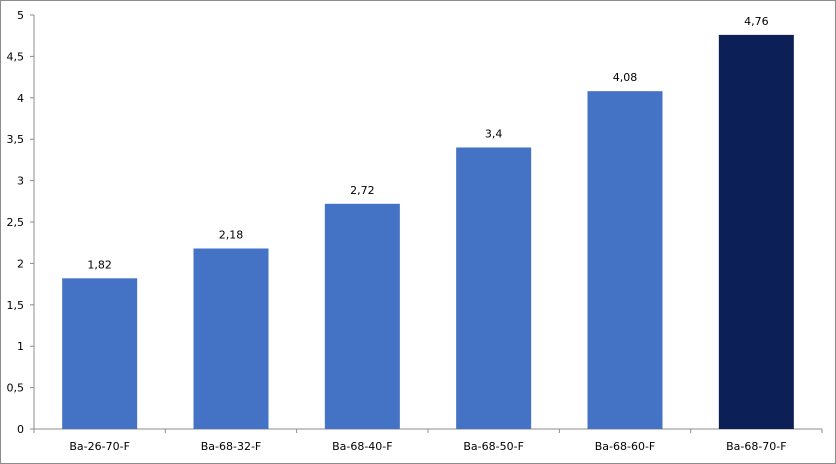 This screenshot has width=836, height=464. Describe the element at coordinates (20, 181) in the screenshot. I see `y-tick-label: 3` at that location.